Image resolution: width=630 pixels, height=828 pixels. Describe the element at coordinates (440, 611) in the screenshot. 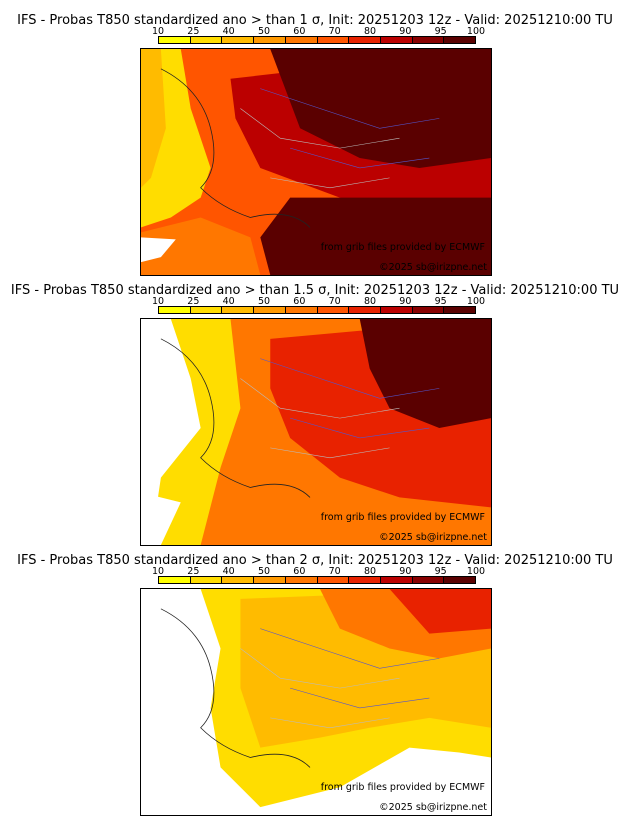

I see `prob-zone-high` at that location.